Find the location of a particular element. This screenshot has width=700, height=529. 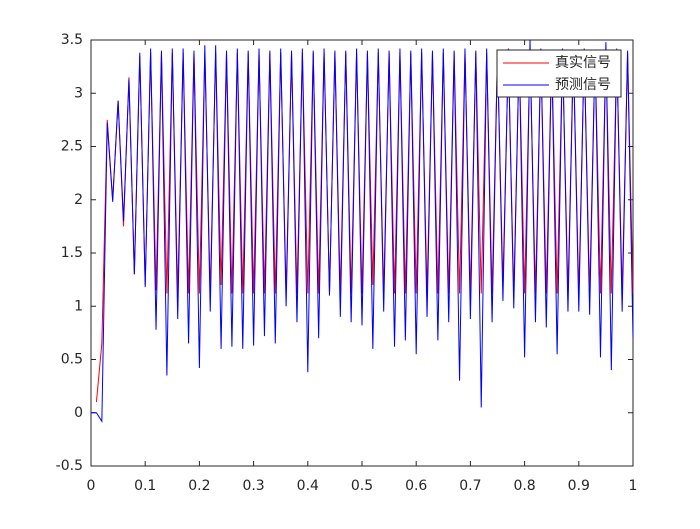

x-tick-label: 0.1 is located at coordinates (145, 486).